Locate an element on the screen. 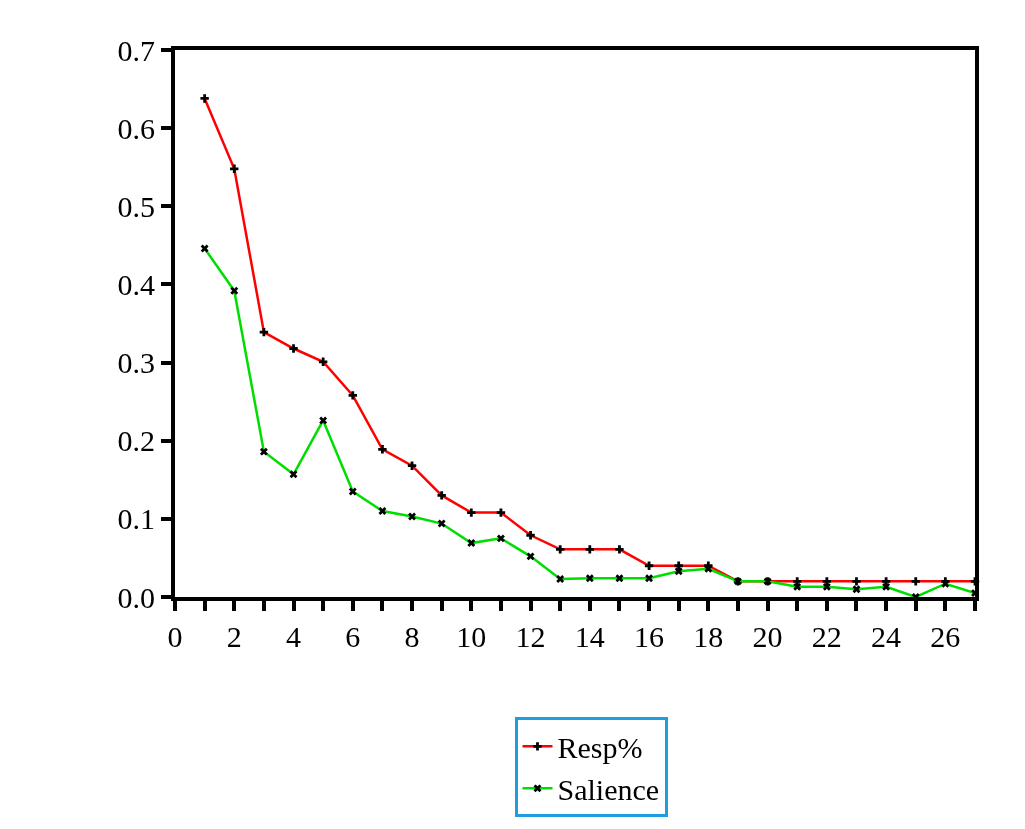  y-tick-label: 0.4 is located at coordinates (136, 284).